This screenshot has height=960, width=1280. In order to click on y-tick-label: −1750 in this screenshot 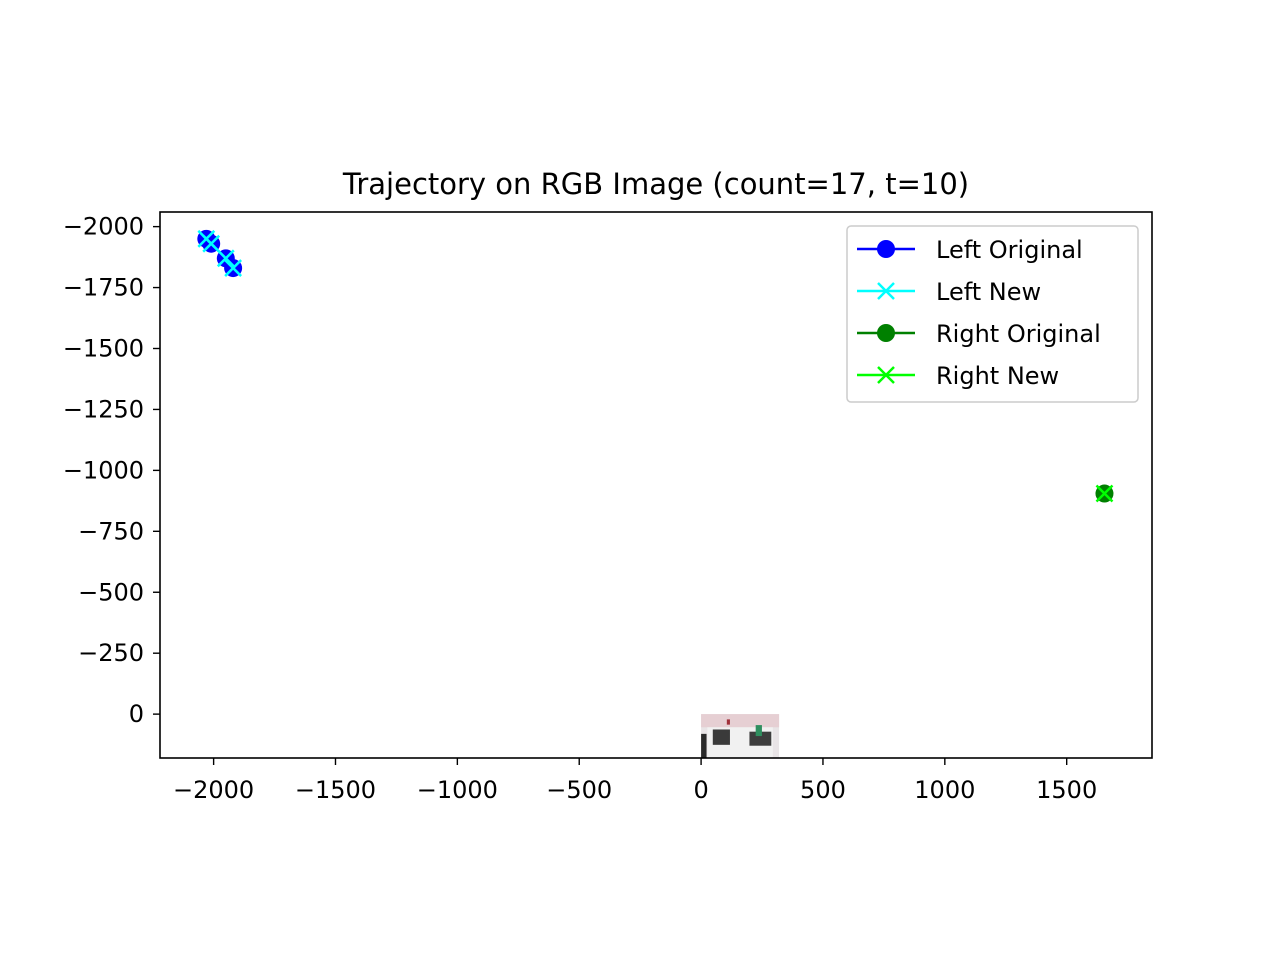, I will do `click(103, 288)`.